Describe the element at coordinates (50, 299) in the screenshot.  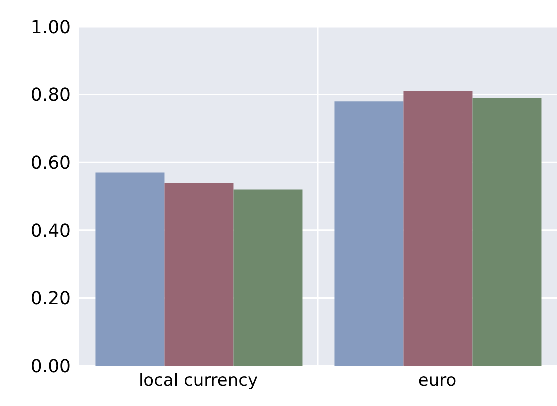
I see `y-tick-label: 0.20` at that location.